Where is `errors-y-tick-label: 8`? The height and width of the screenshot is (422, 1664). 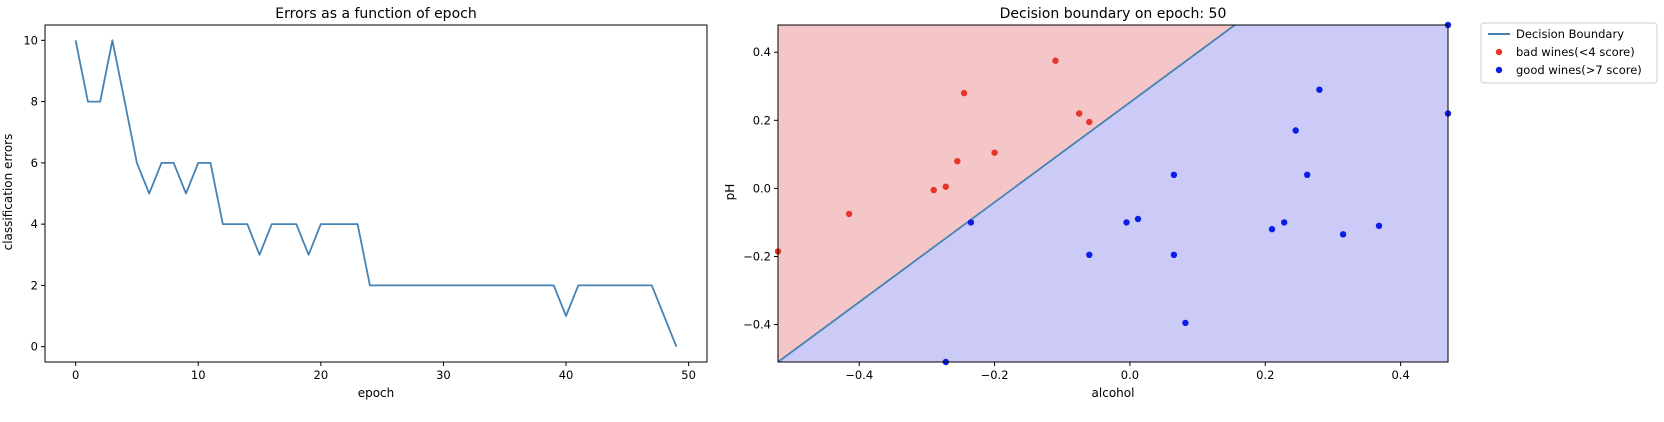
errors-y-tick-label: 8 is located at coordinates (34, 102).